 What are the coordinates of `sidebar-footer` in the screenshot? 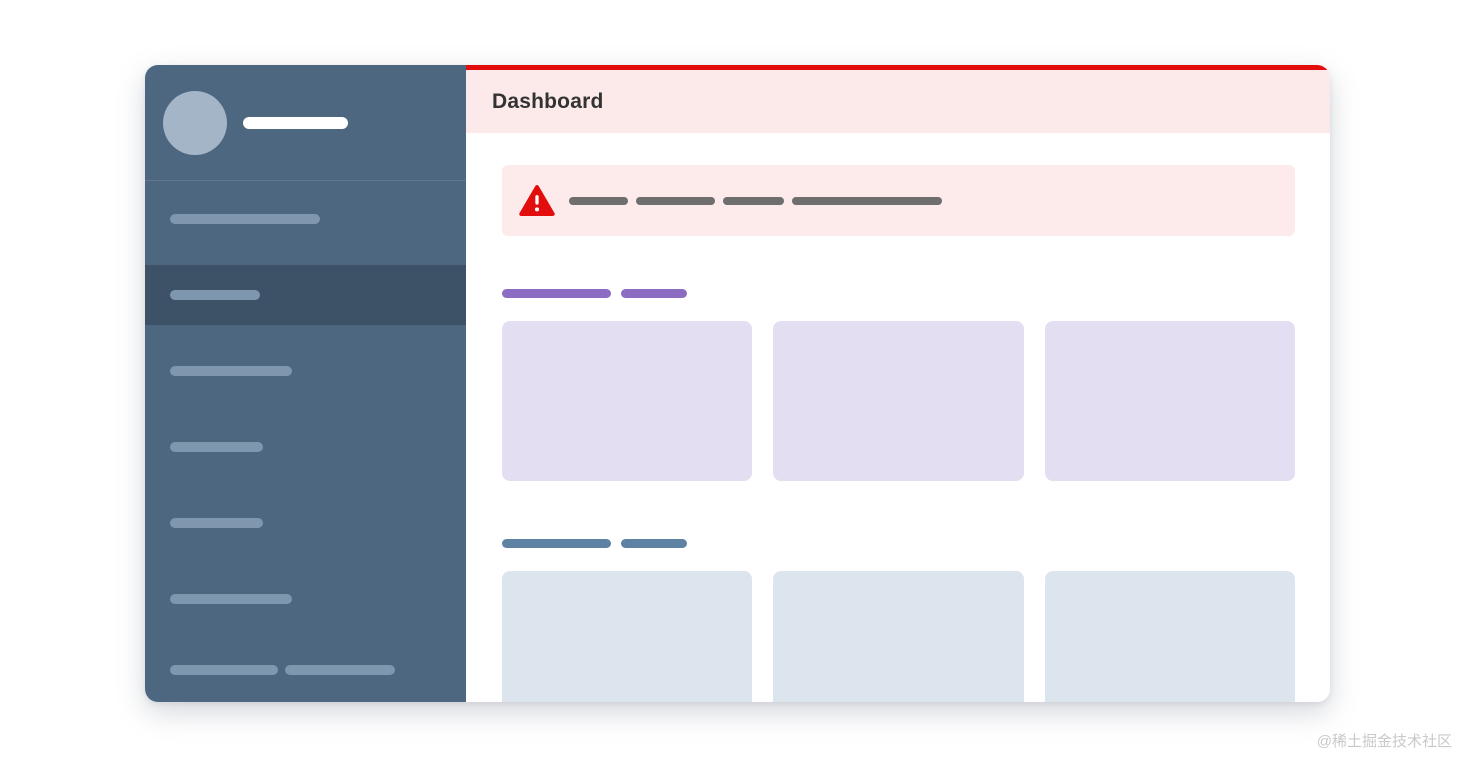 It's located at (305, 669).